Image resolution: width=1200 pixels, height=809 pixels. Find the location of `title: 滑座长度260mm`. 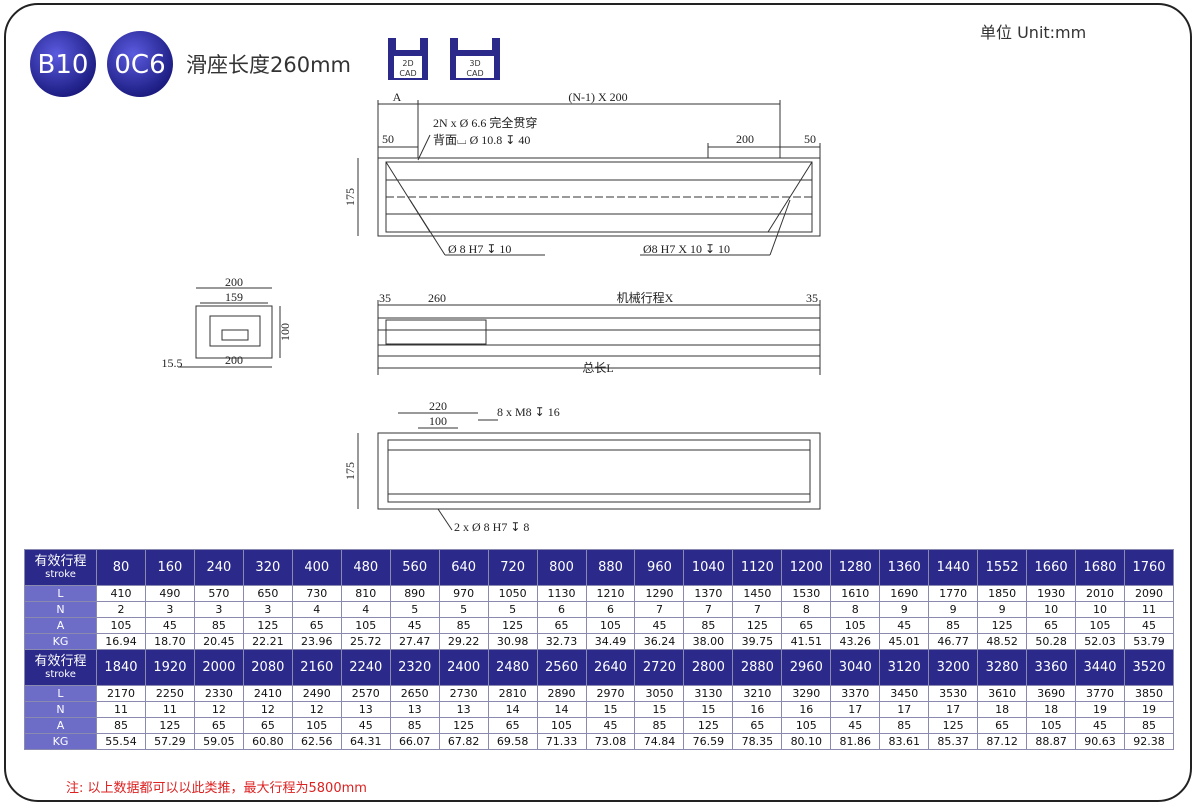

title: 滑座长度260mm is located at coordinates (268, 65).